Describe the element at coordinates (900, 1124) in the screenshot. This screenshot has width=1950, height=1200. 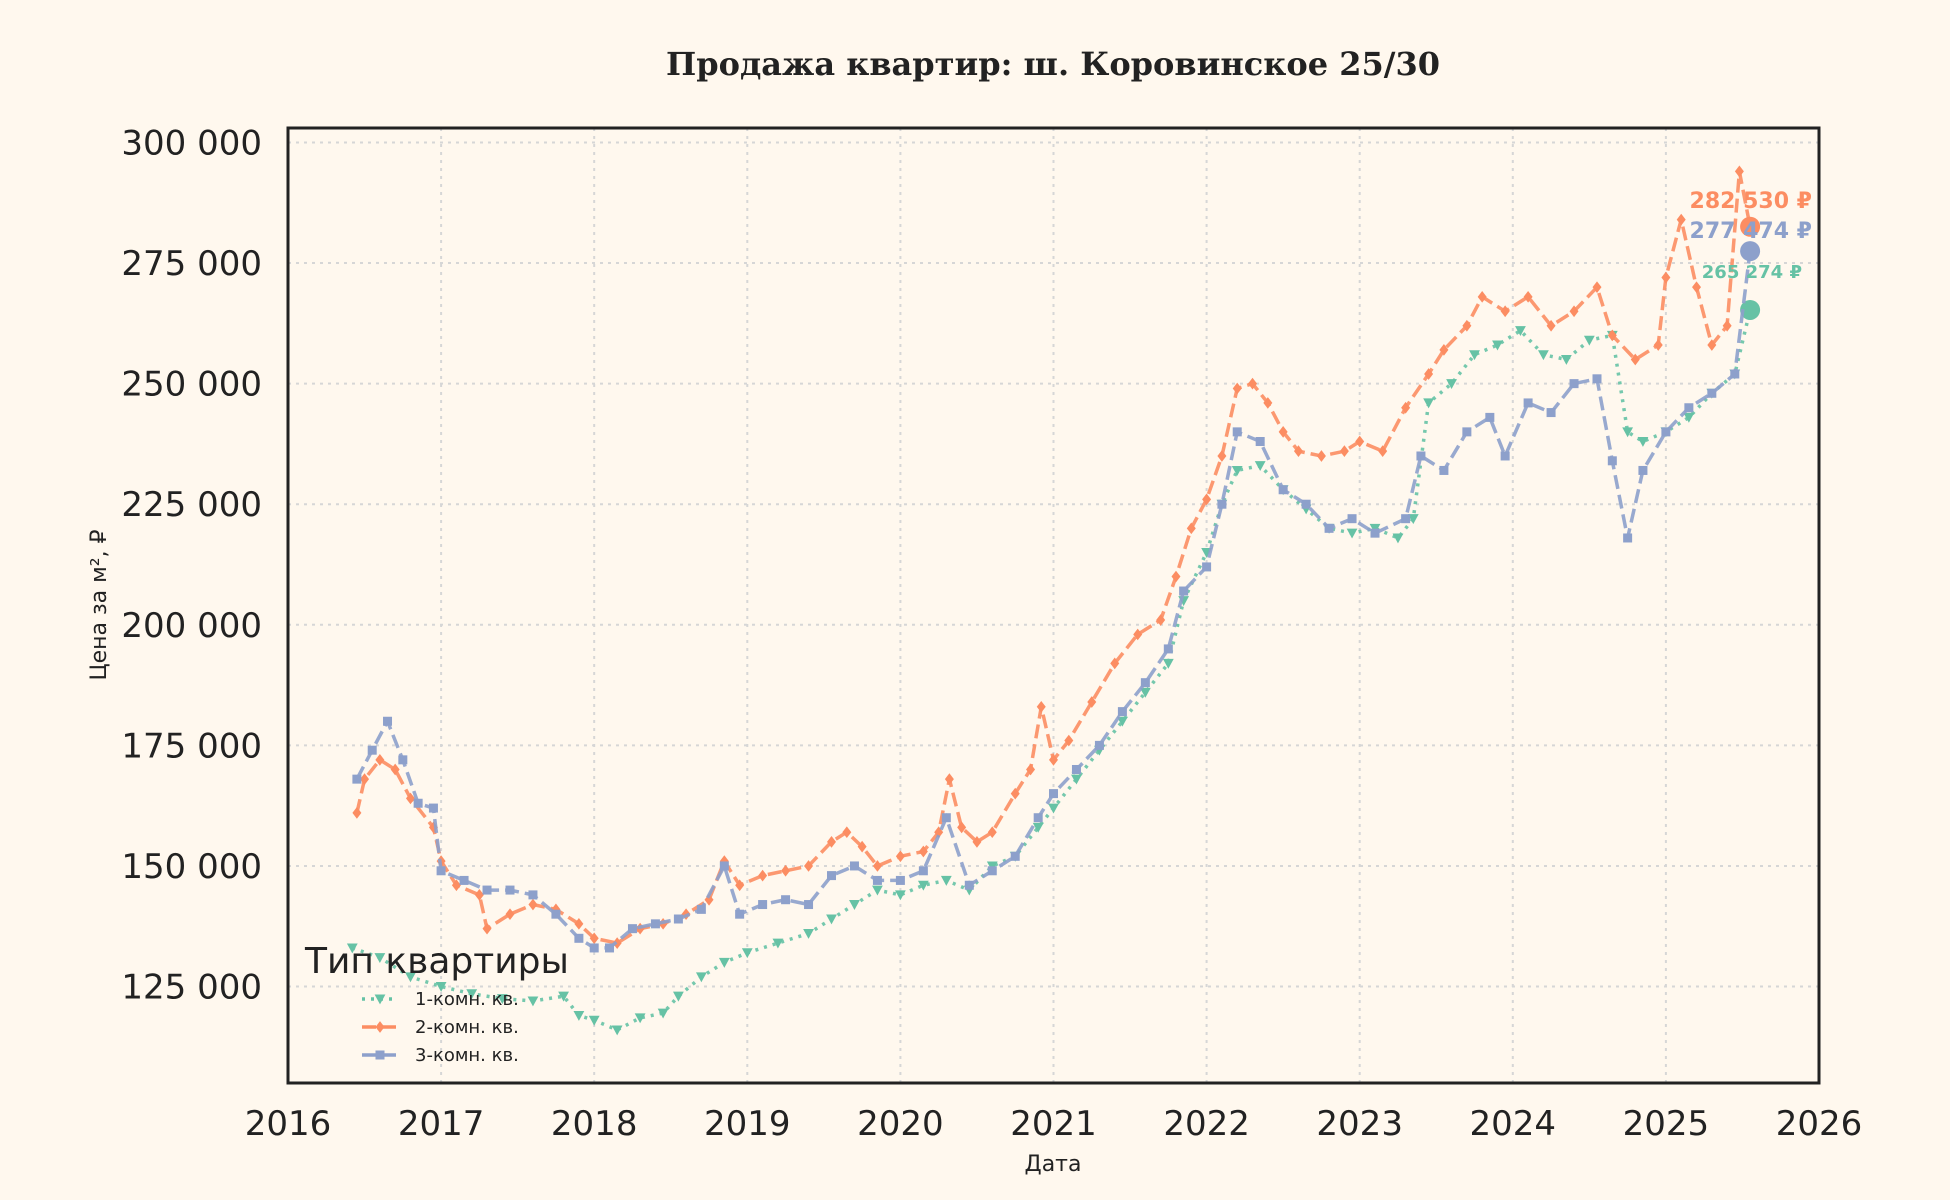
I see `x-tick-label: 2020` at that location.